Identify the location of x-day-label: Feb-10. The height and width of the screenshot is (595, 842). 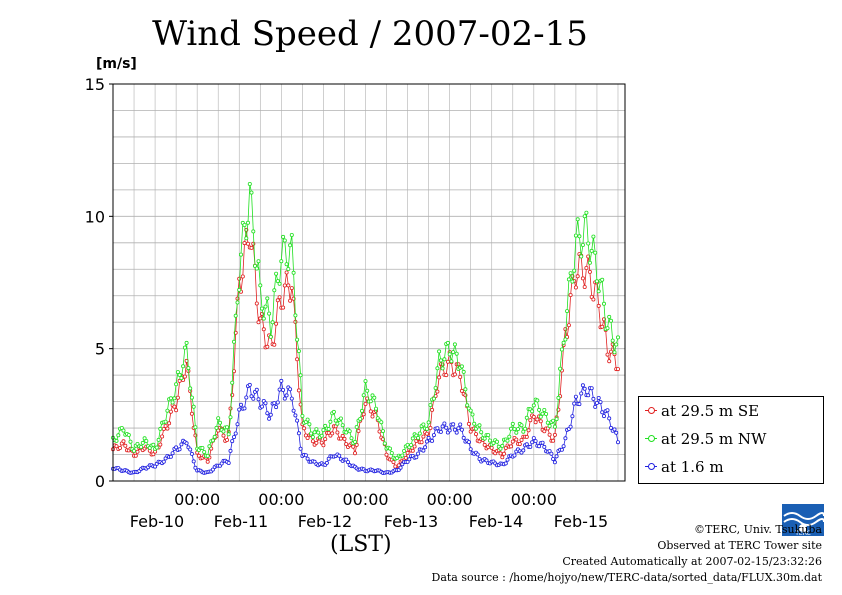
(157, 521).